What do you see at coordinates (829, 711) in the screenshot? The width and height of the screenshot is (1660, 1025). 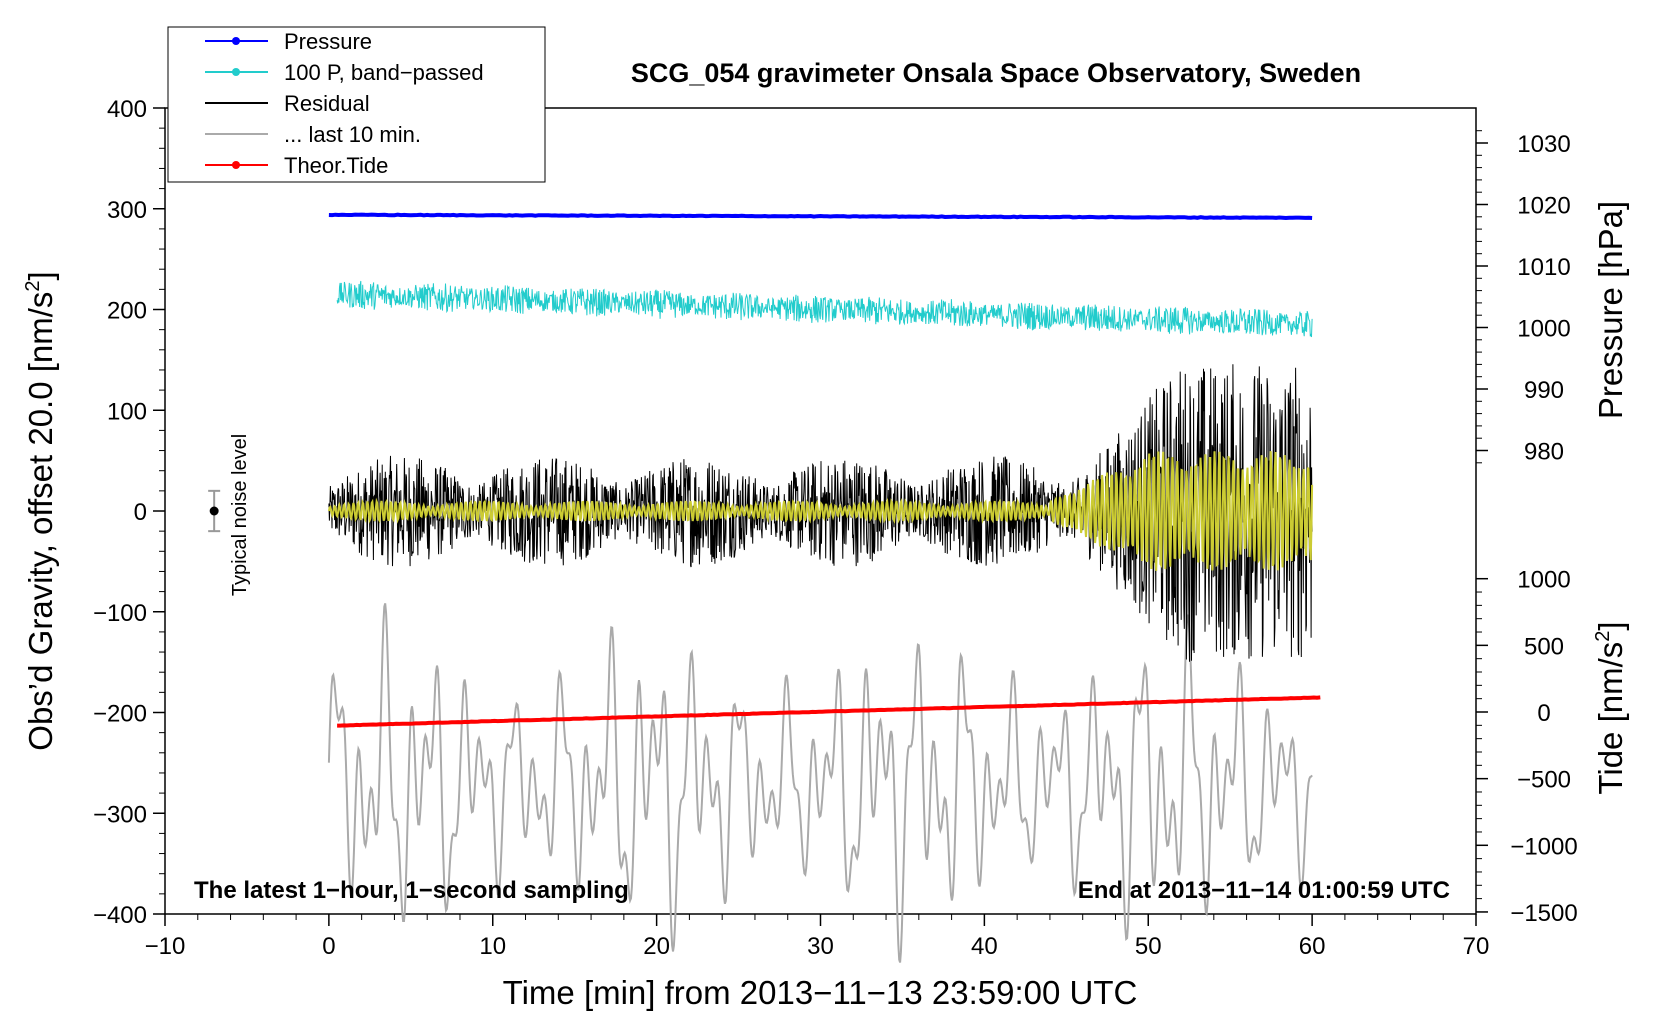 I see `series-theor-tide` at bounding box center [829, 711].